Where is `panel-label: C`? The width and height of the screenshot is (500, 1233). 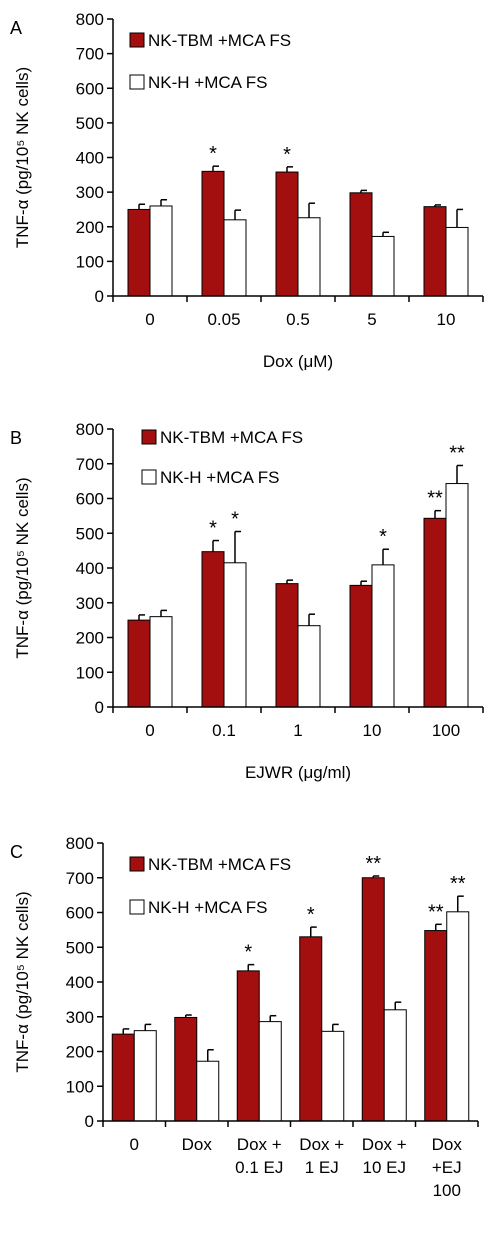
panel-label: C is located at coordinates (16, 852).